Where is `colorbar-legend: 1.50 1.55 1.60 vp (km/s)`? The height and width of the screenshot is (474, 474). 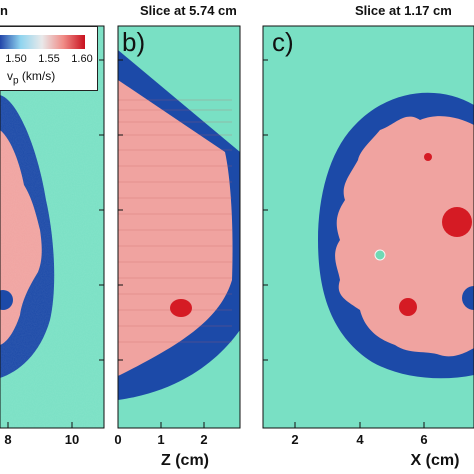 colorbar-legend: 1.50 1.55 1.60 vp (km/s) is located at coordinates (49, 58).